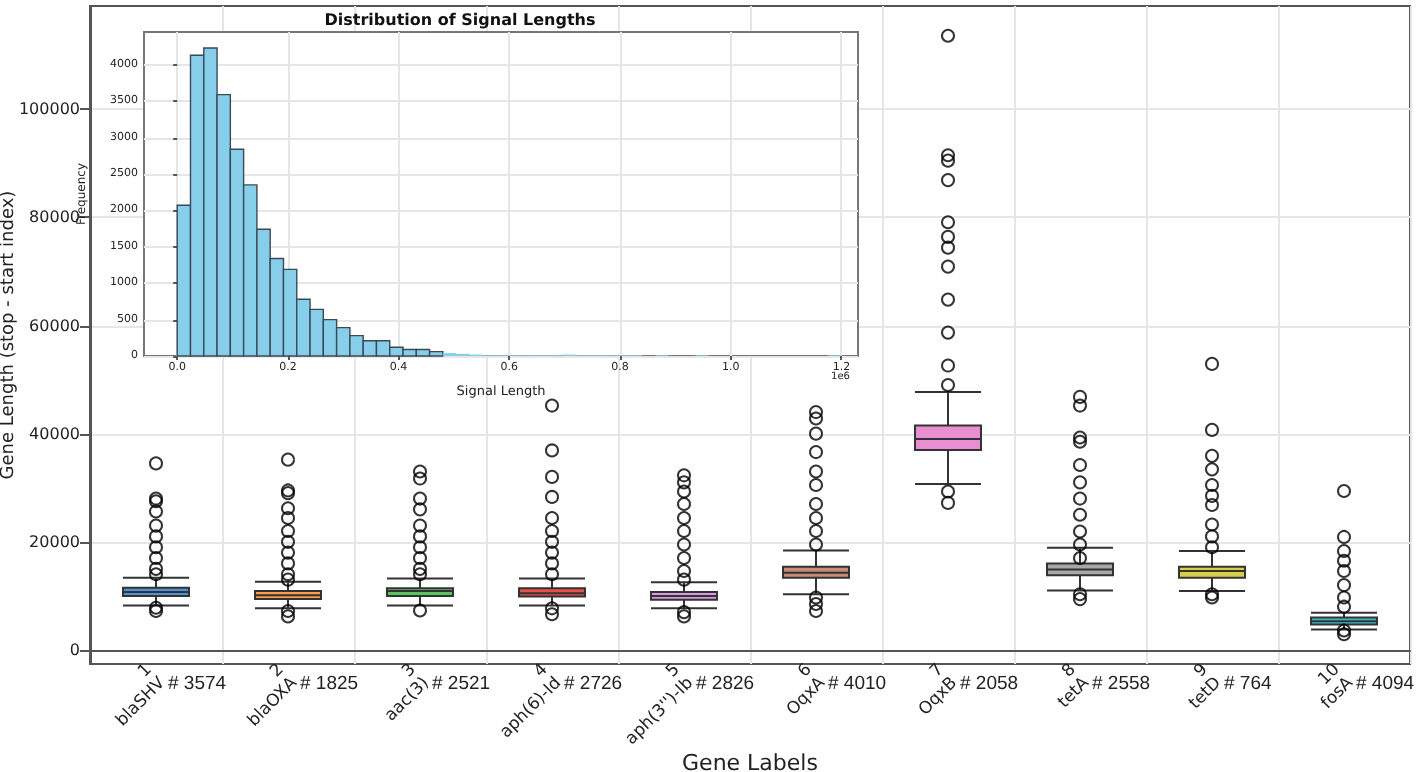 The height and width of the screenshot is (772, 1416). Describe the element at coordinates (750, 761) in the screenshot. I see `x-axis-title: Gene Labels` at that location.